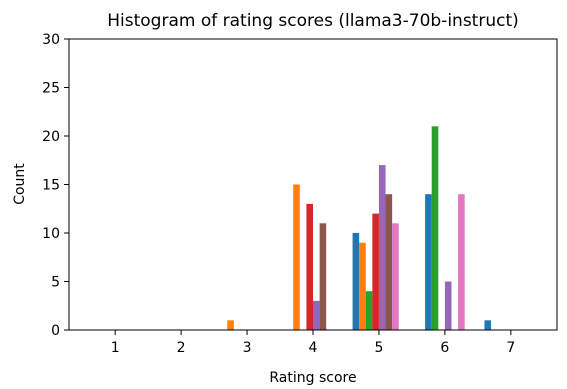 The width and height of the screenshot is (567, 389). What do you see at coordinates (312, 378) in the screenshot?
I see `x-axis-label: Rating score` at bounding box center [312, 378].